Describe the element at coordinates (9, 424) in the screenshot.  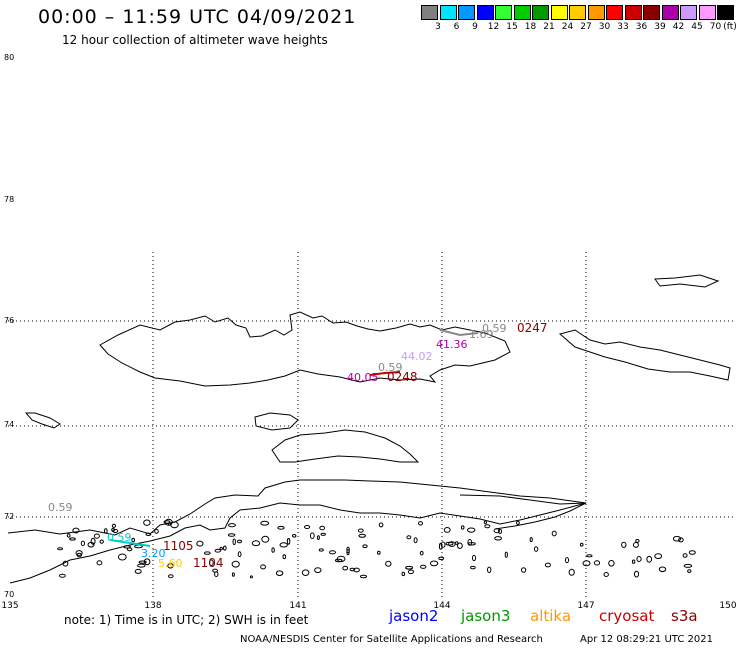
I see `lat-label-74: 74` at that location.